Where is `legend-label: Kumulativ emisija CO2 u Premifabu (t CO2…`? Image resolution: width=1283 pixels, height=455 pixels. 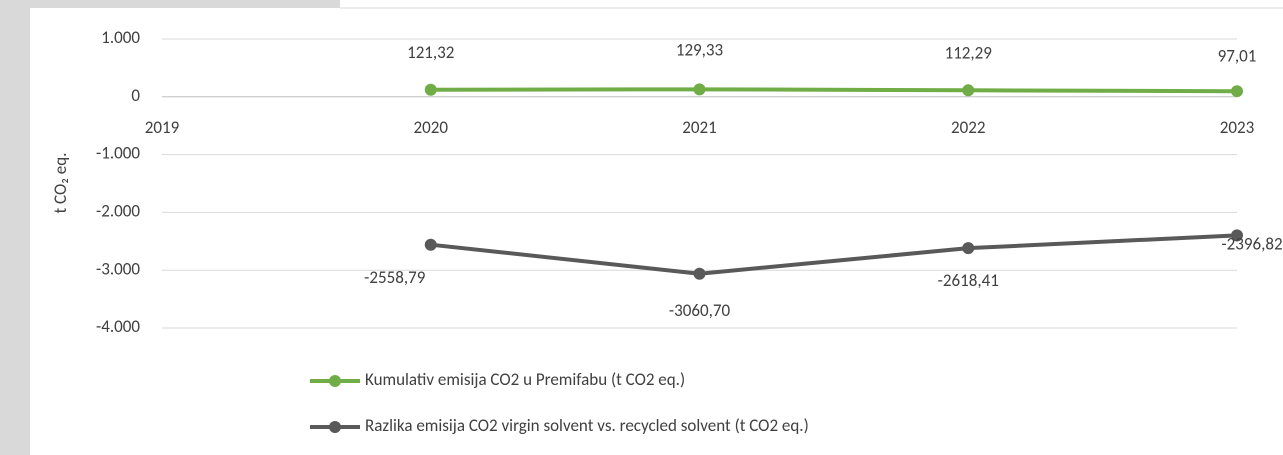 legend-label: Kumulativ emisija CO2 u Premifabu (t CO2… is located at coordinates (525, 379).